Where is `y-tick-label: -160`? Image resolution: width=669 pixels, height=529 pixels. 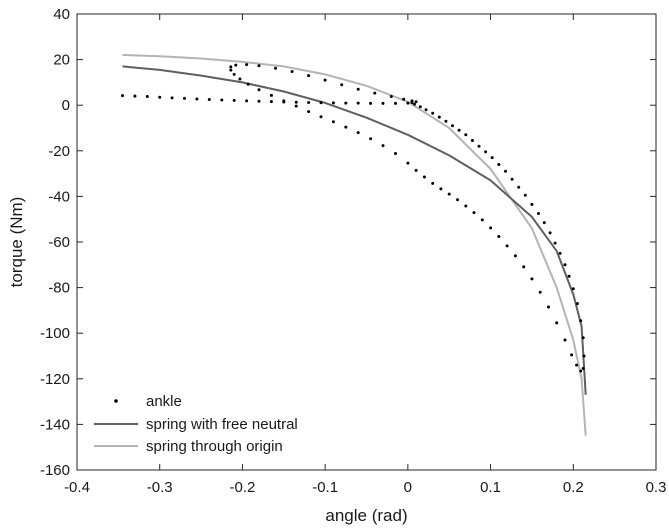
y-tick-label: -160 is located at coordinates (55, 470).